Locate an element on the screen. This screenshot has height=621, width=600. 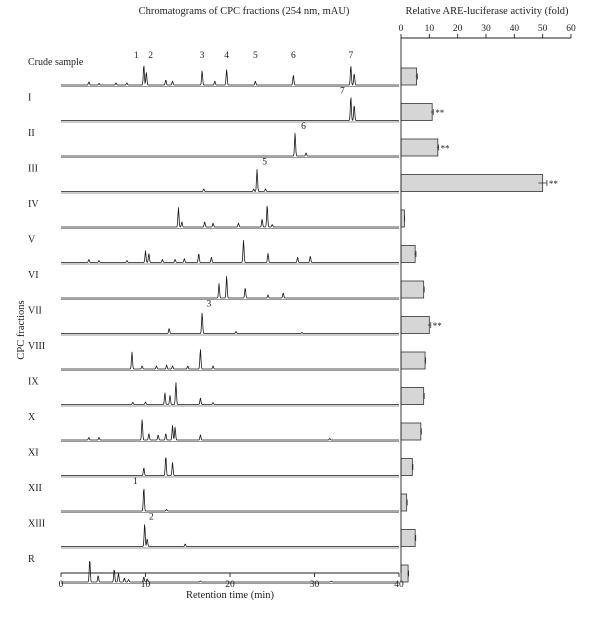
bar-tick-label: 20 is located at coordinates (458, 29).